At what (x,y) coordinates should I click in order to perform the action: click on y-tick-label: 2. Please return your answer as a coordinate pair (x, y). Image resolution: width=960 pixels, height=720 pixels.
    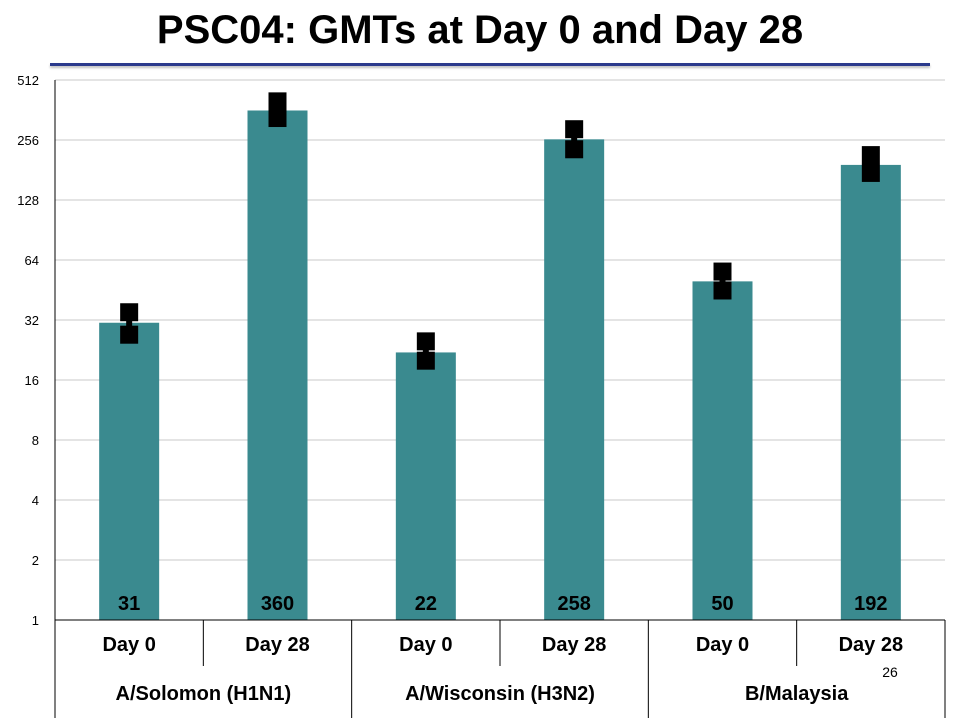
    Looking at the image, I should click on (35, 560).